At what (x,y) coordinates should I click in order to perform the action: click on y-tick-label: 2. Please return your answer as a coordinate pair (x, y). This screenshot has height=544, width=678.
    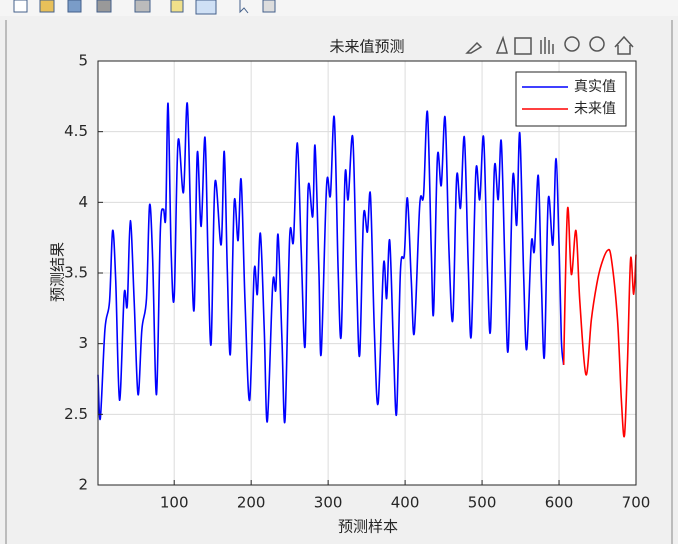
    Looking at the image, I should click on (83, 485).